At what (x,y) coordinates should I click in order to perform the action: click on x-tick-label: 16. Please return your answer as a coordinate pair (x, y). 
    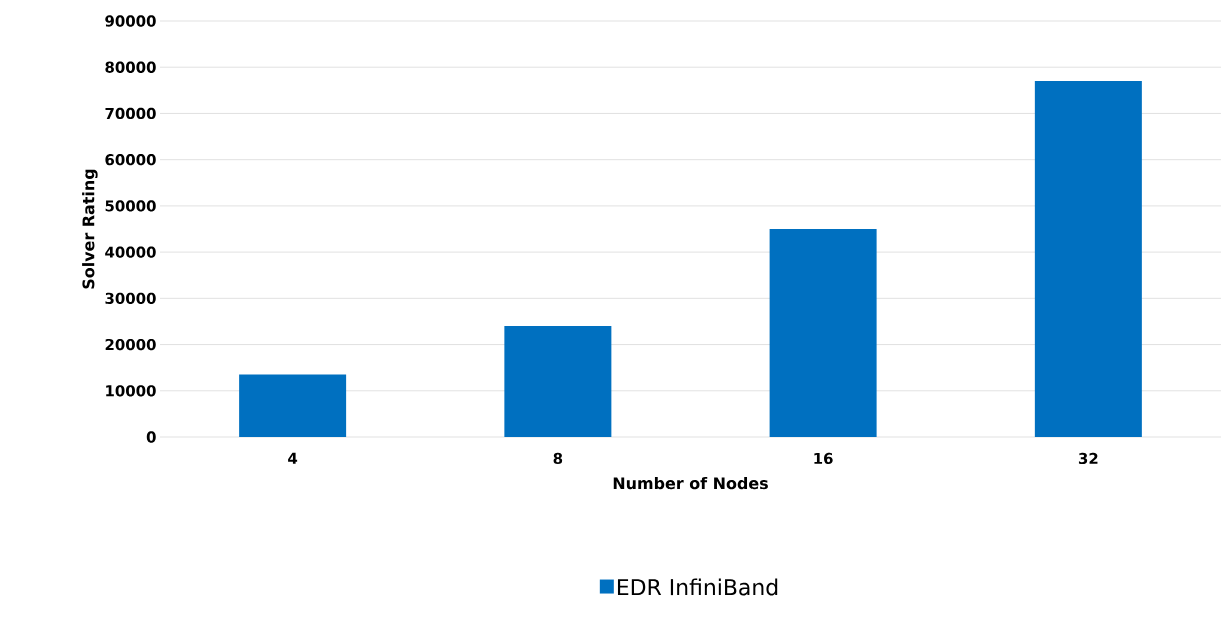
    Looking at the image, I should click on (823, 458).